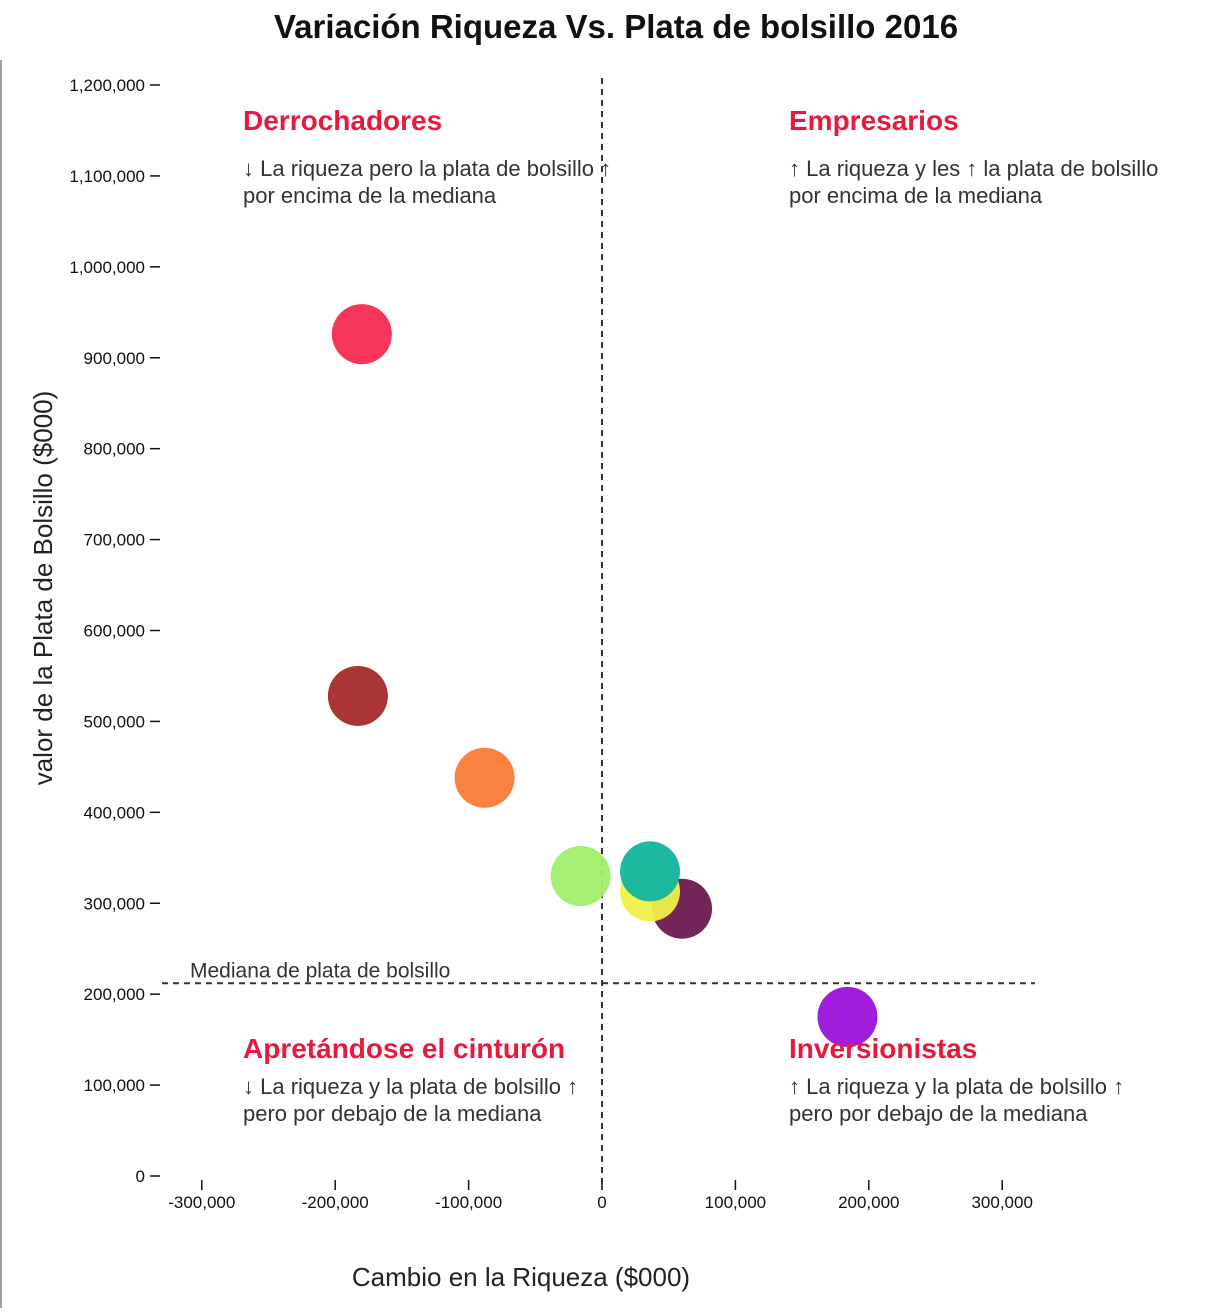 This screenshot has height=1313, width=1216. I want to click on quadrant-description-line1: ↑ La riqueza y la plata de bolsillo ↑, so click(956, 1086).